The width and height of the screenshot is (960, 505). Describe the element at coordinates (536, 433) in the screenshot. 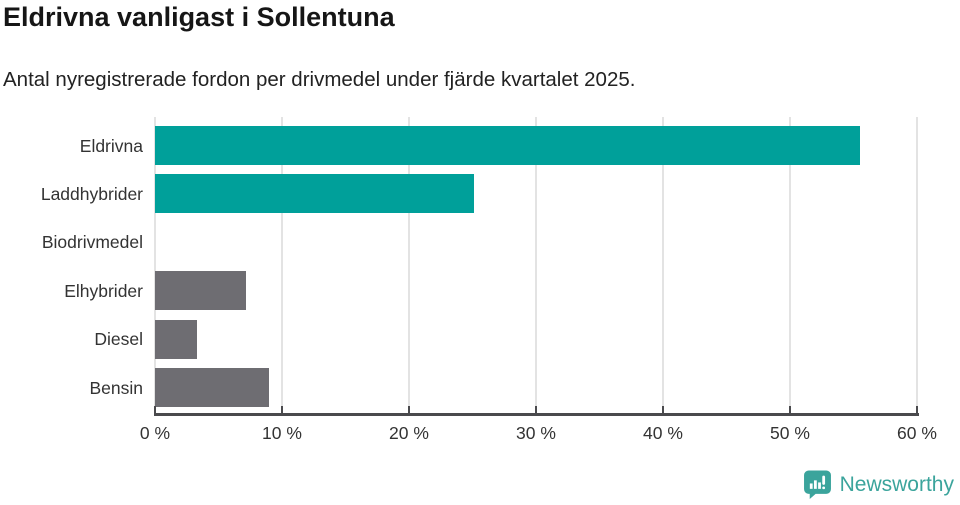

I see `x-tick-label-30: 30 %` at that location.